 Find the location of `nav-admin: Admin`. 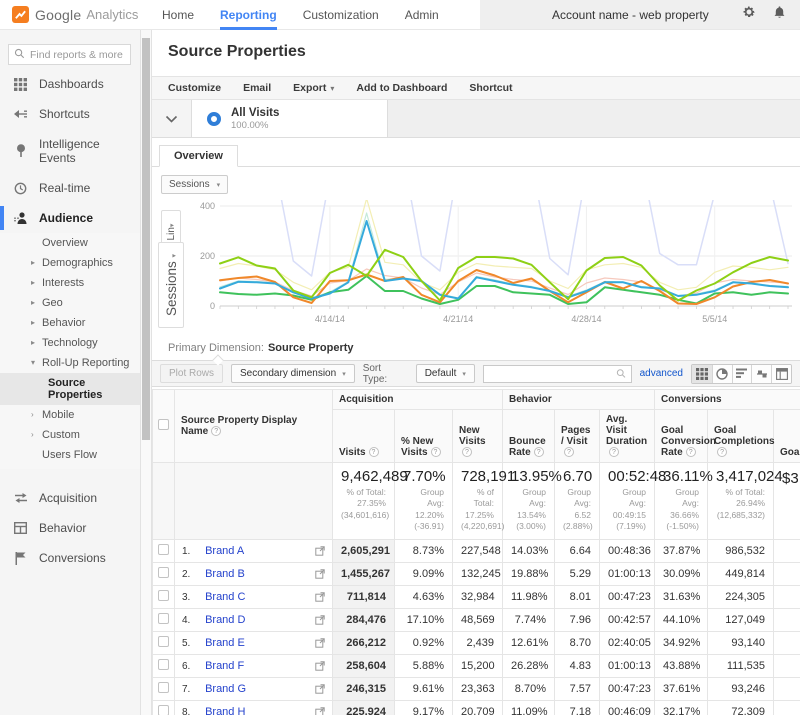

nav-admin: Admin is located at coordinates (421, 14).